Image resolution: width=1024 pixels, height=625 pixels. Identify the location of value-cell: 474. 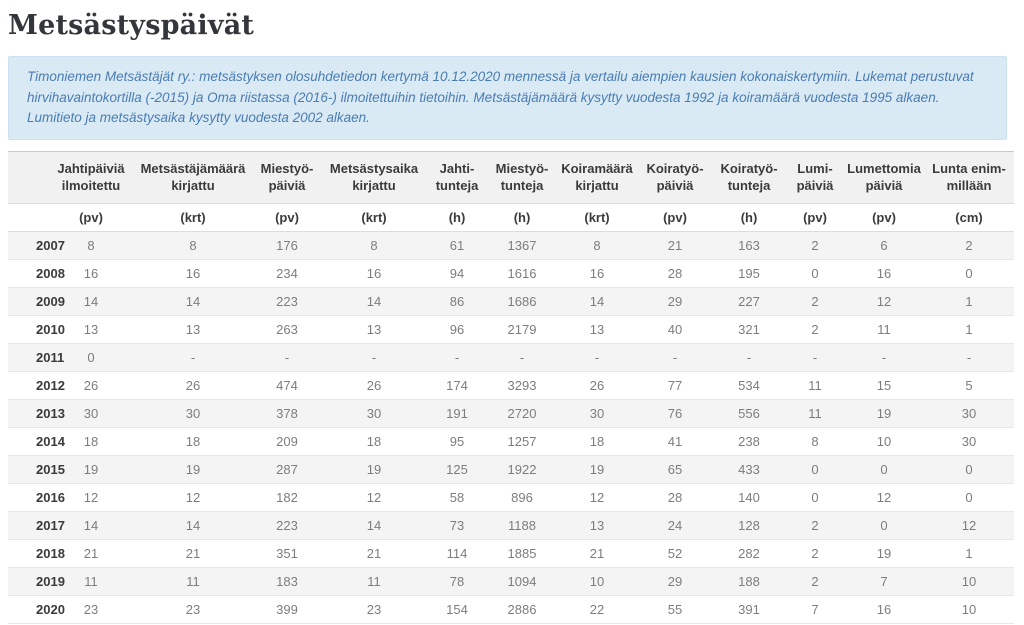
(287, 385).